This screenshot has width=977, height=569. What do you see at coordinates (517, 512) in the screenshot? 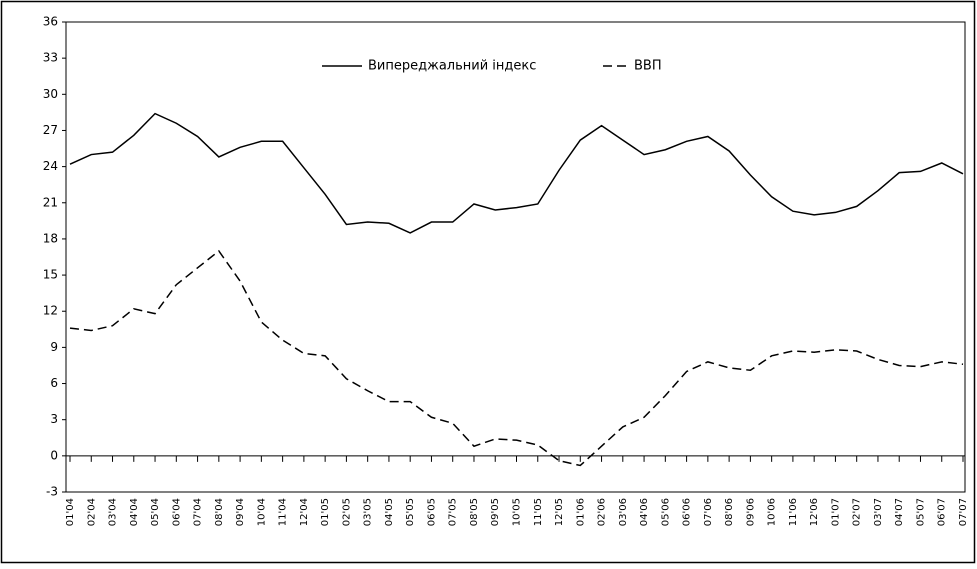
I see `x-tick-label: 10'05` at bounding box center [517, 512].